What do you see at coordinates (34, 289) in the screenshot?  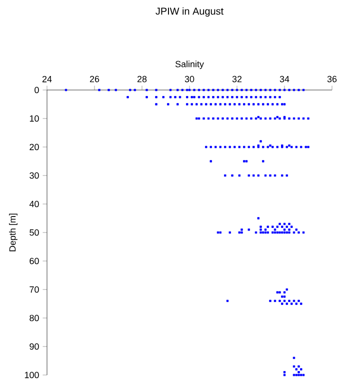 I see `y-tick-label: 70` at bounding box center [34, 289].